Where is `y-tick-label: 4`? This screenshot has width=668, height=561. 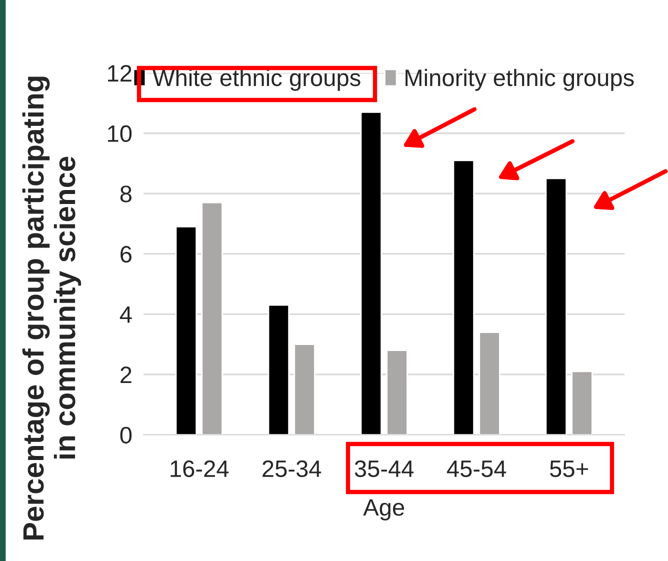 y-tick-label: 4 is located at coordinates (126, 314).